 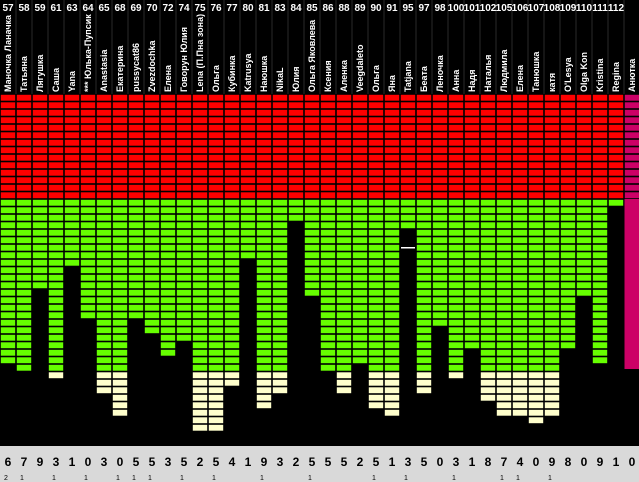 I want to click on column-number: 65, so click(x=104, y=8).